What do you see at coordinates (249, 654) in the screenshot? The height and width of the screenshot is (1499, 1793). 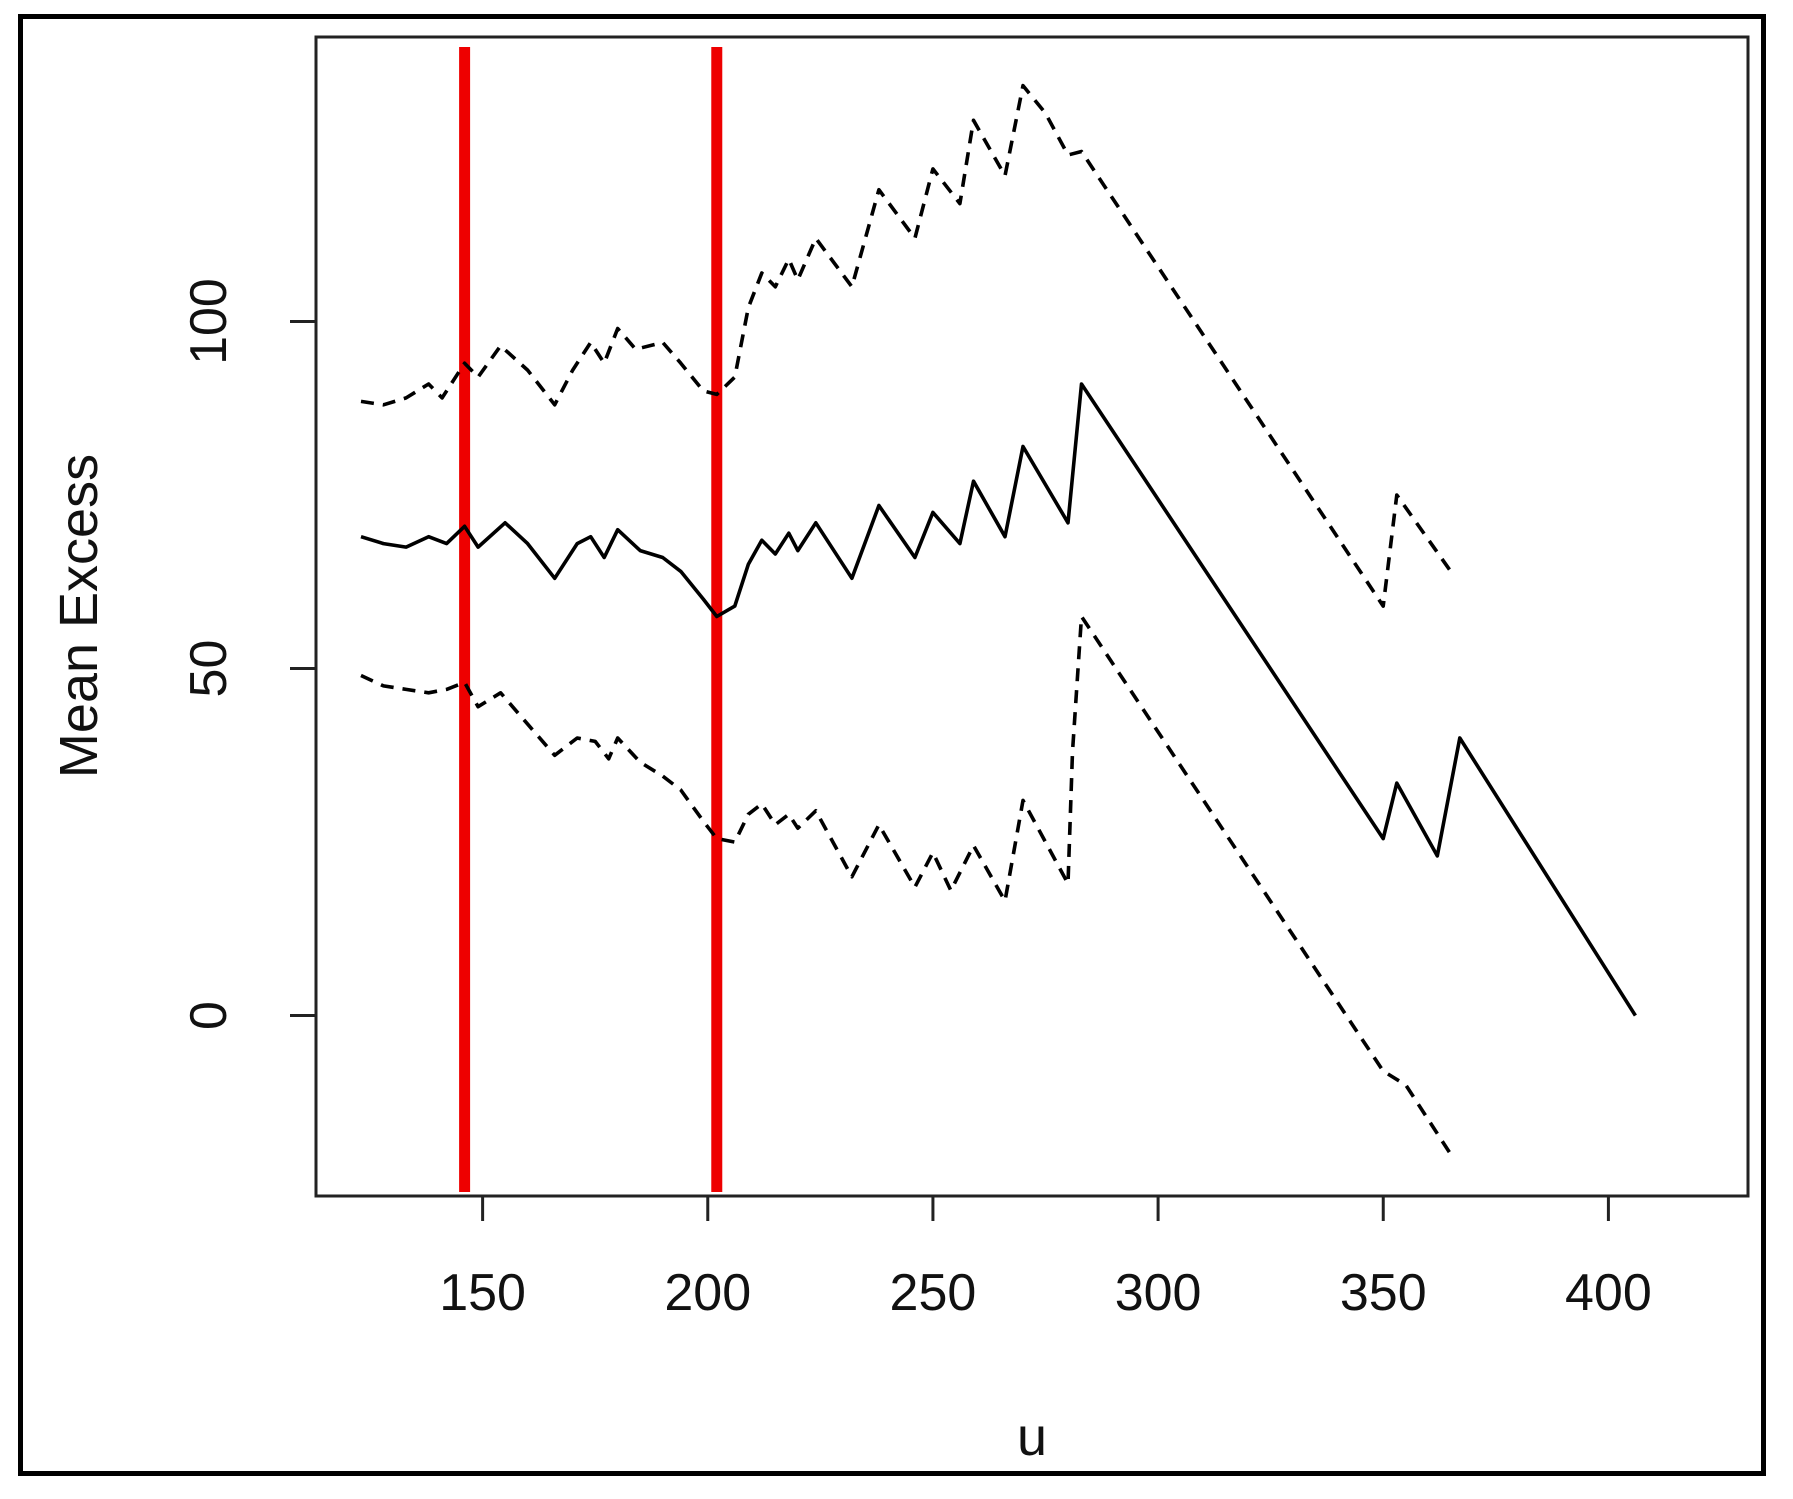 I see `y-axis: 0 50 100` at bounding box center [249, 654].